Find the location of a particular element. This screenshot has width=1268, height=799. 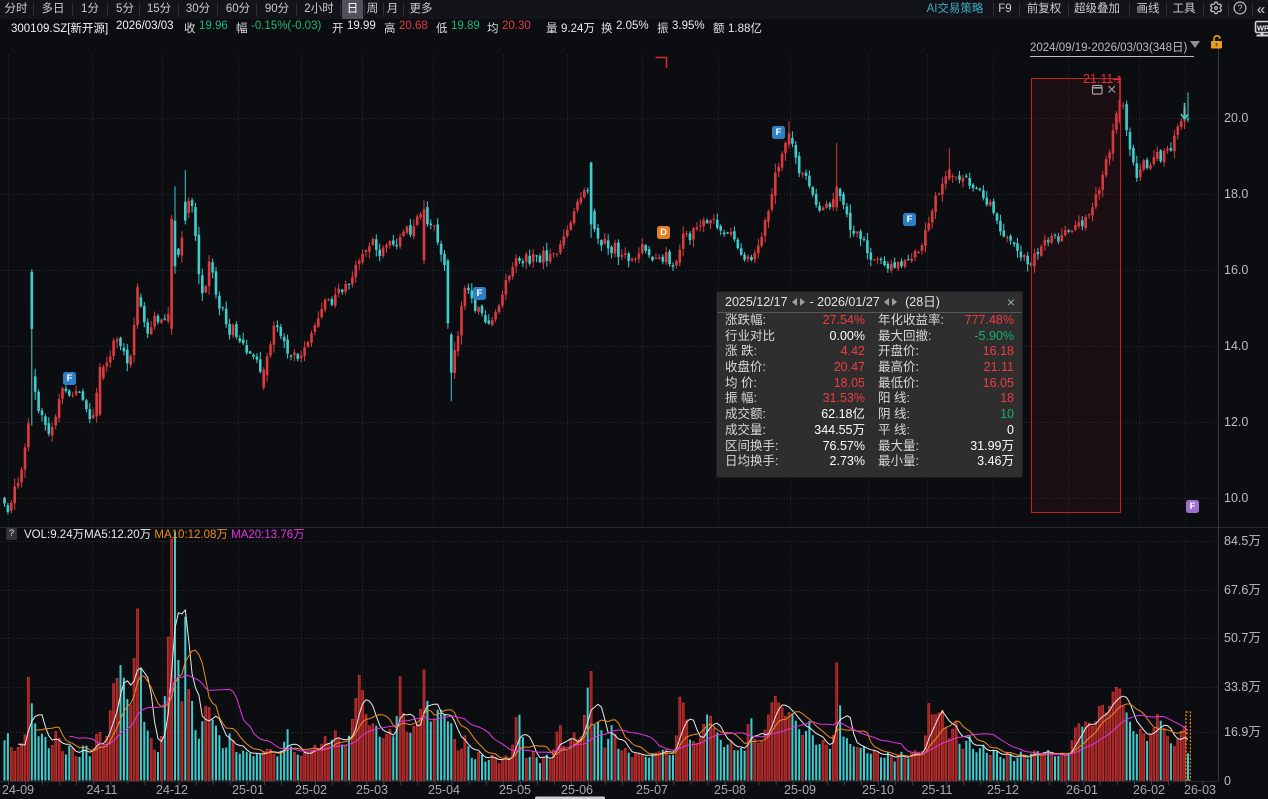

svg-text: 25-02 is located at coordinates (311, 790).